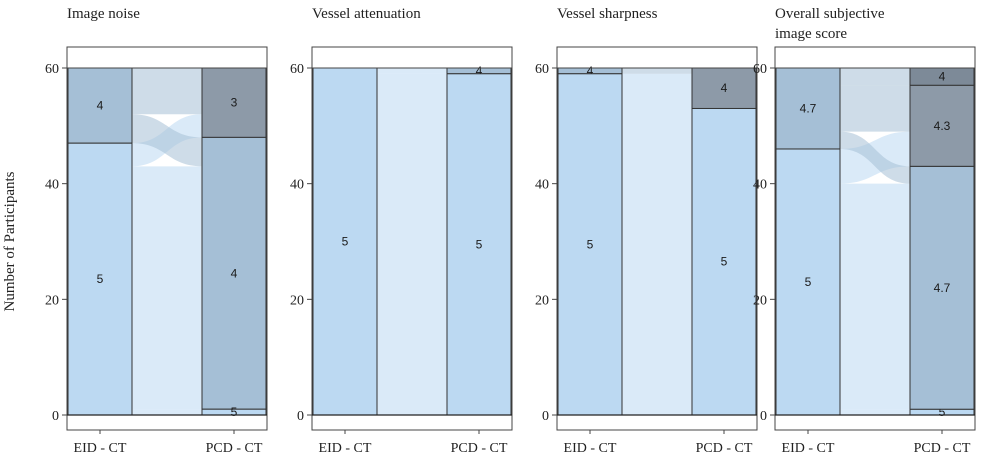 The height and width of the screenshot is (465, 1000). Describe the element at coordinates (10, 241) in the screenshot. I see `y-axis-label: Number of Participants` at that location.